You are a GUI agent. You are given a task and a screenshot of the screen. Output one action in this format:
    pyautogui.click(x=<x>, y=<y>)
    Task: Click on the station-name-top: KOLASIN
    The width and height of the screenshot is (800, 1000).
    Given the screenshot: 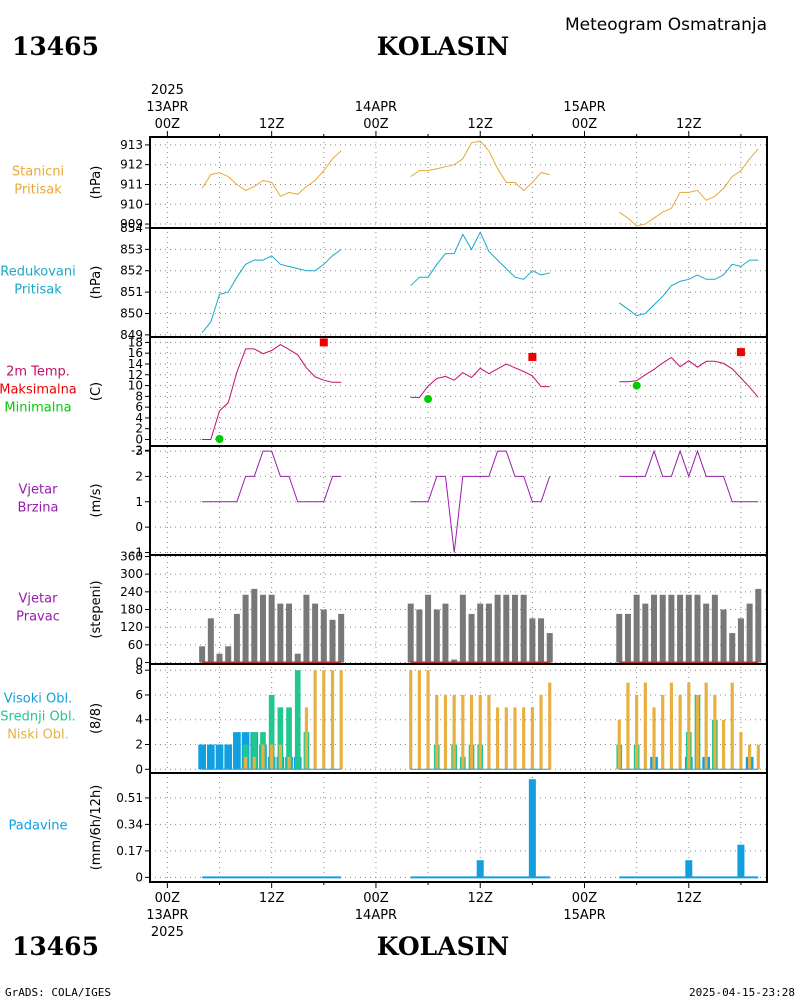 What is the action you would take?
    pyautogui.click(x=443, y=46)
    